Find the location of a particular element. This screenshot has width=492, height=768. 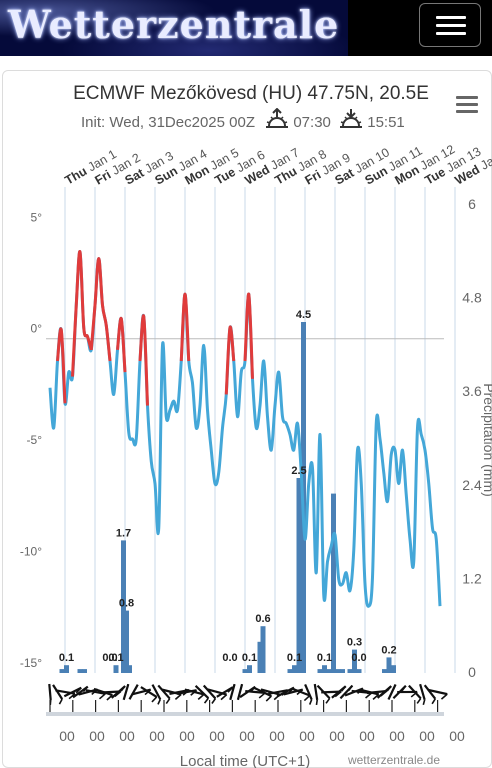

precip-value-label: 0.8 is located at coordinates (126, 604).